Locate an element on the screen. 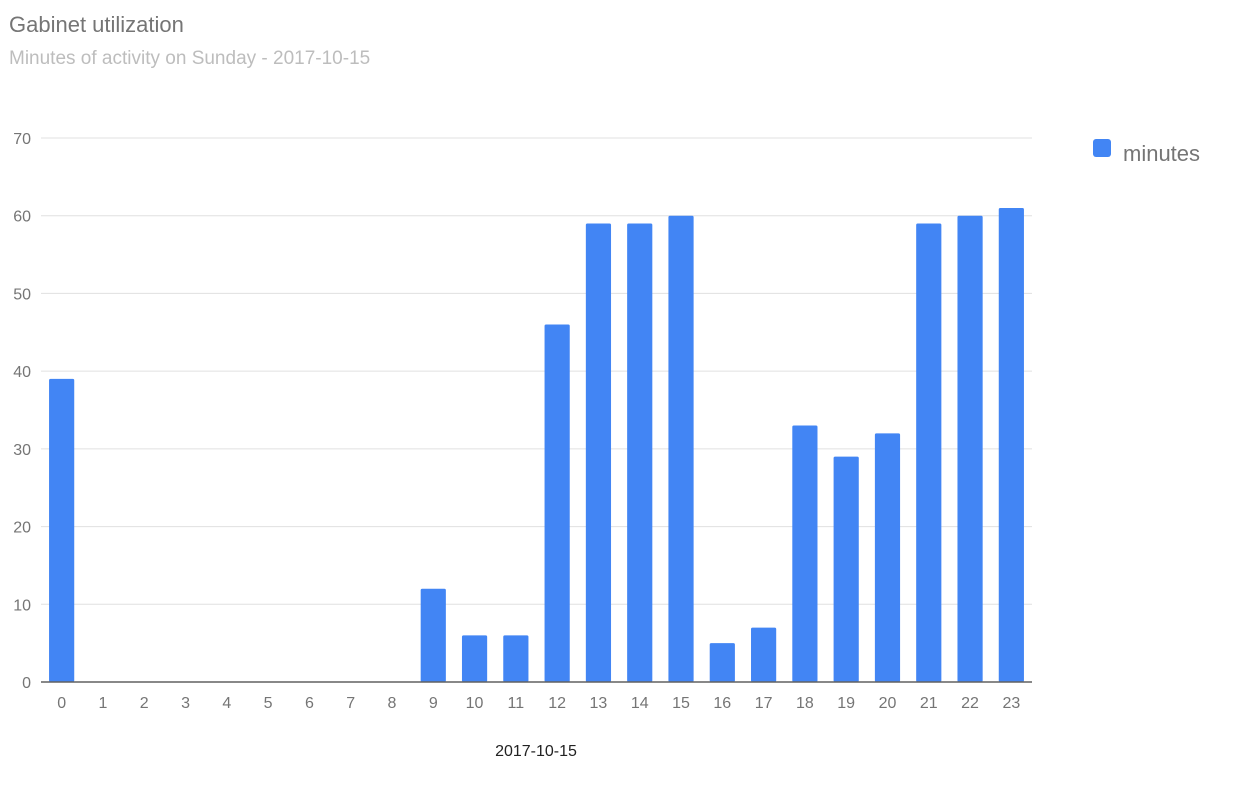 This screenshot has height=795, width=1246. x-tick-label: 21 is located at coordinates (929, 703).